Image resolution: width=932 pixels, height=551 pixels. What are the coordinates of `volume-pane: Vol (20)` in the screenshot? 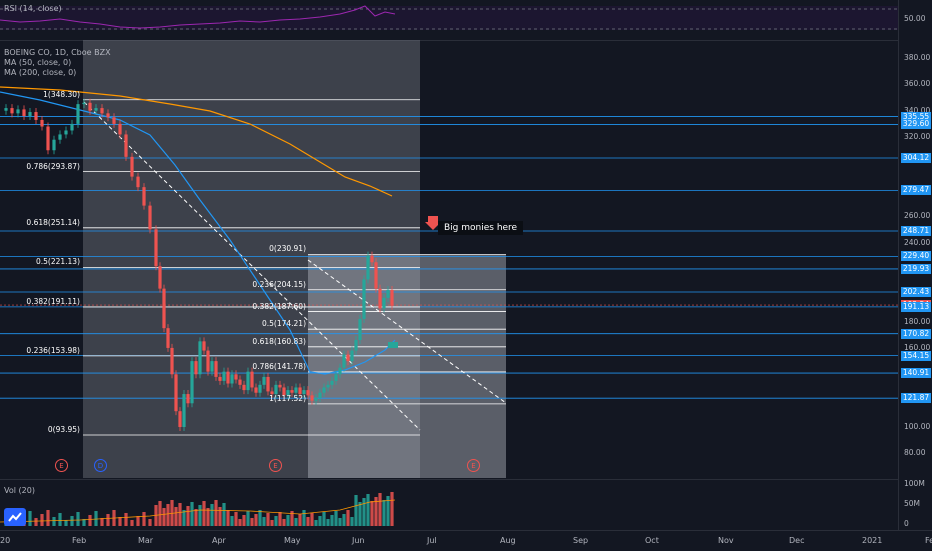 It's located at (449, 505).